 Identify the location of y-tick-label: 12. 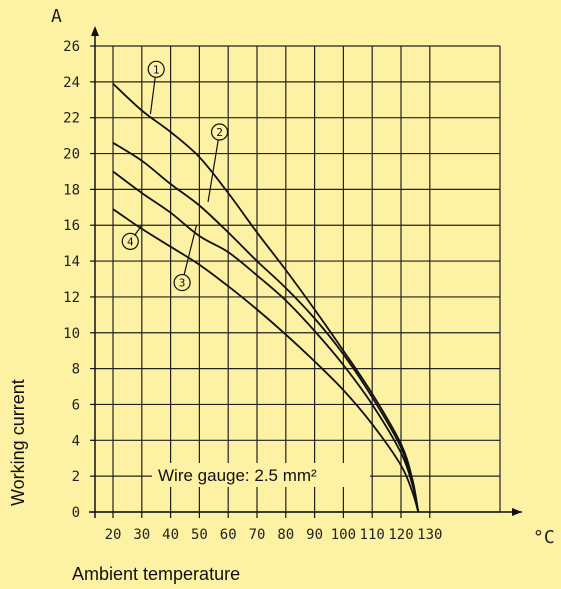
(71, 298).